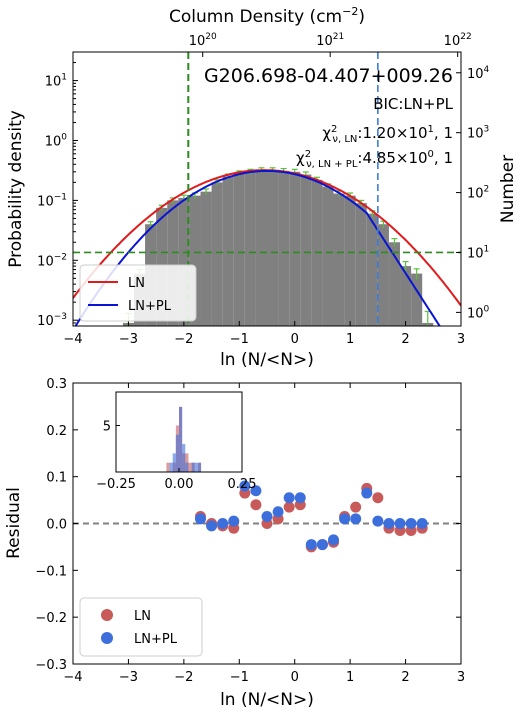 This screenshot has height=714, width=522. What do you see at coordinates (183, 339) in the screenshot?
I see `top-xtick-label: −2` at bounding box center [183, 339].